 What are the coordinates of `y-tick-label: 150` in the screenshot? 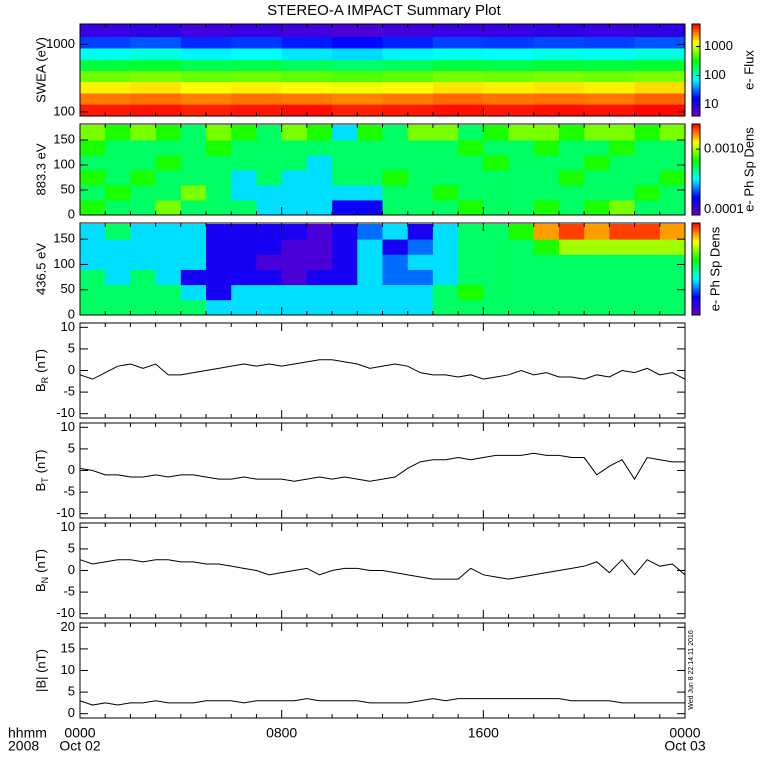 It's located at (64, 238).